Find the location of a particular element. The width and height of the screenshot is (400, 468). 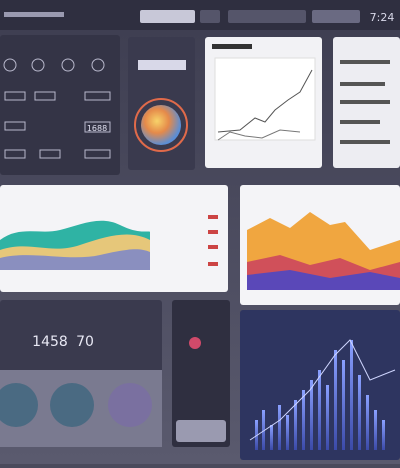

bars is located at coordinates (320, 395).